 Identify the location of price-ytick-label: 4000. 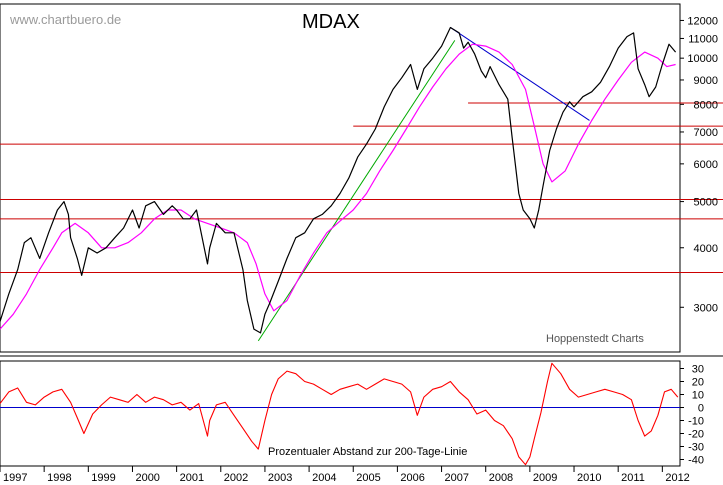
(706, 249).